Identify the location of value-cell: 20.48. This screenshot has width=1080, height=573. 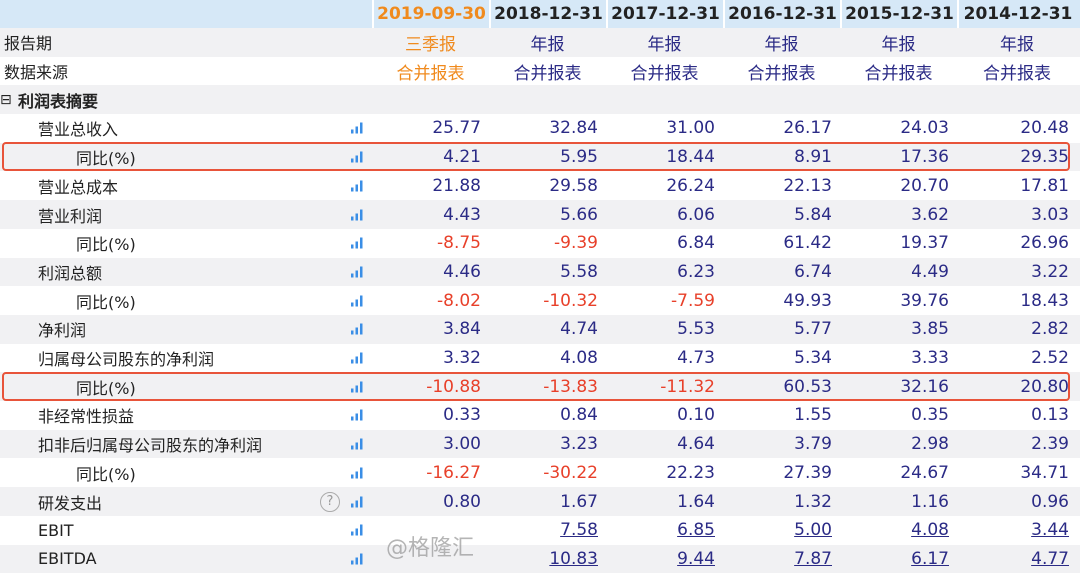
(1044, 128).